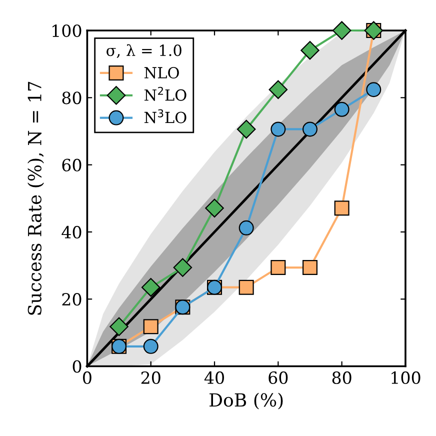  What do you see at coordinates (87, 377) in the screenshot?
I see `x-tick-label: 0` at bounding box center [87, 377].